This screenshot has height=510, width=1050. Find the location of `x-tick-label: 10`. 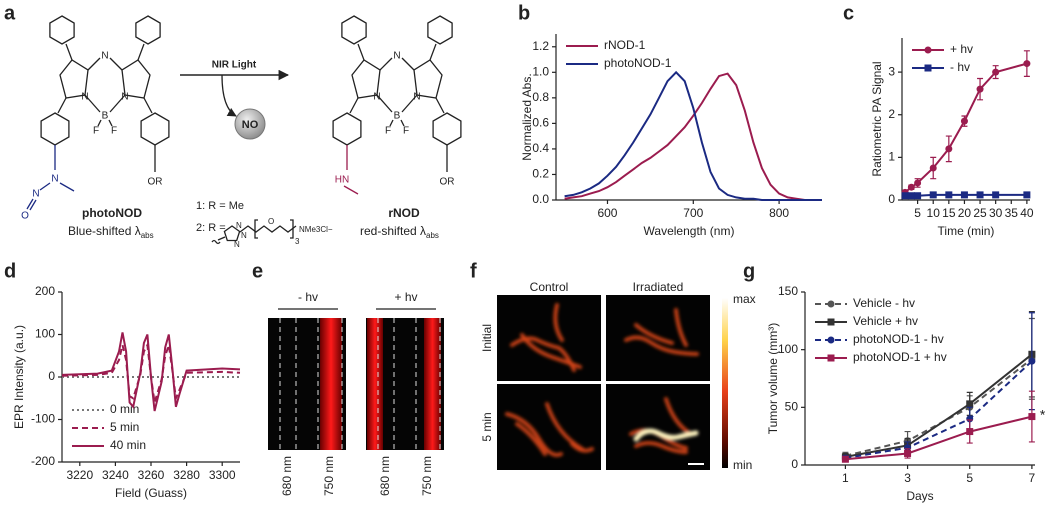

x-tick-label: 10 is located at coordinates (934, 213).